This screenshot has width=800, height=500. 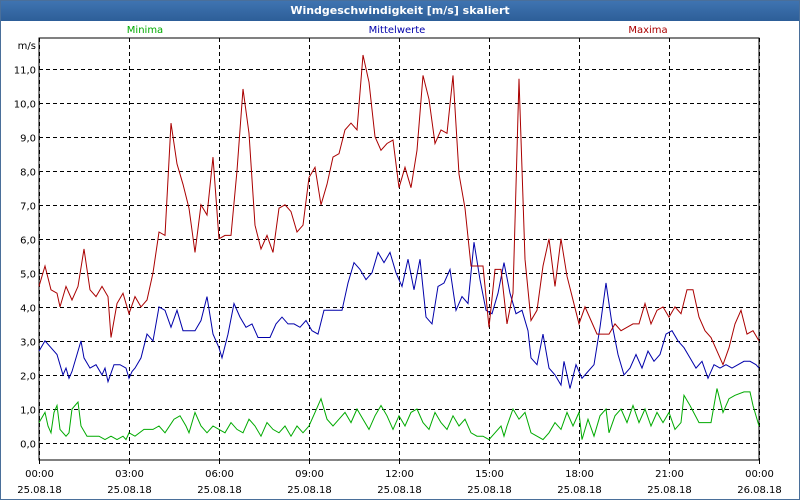 I want to click on legend-minima: Minima, so click(x=145, y=30).